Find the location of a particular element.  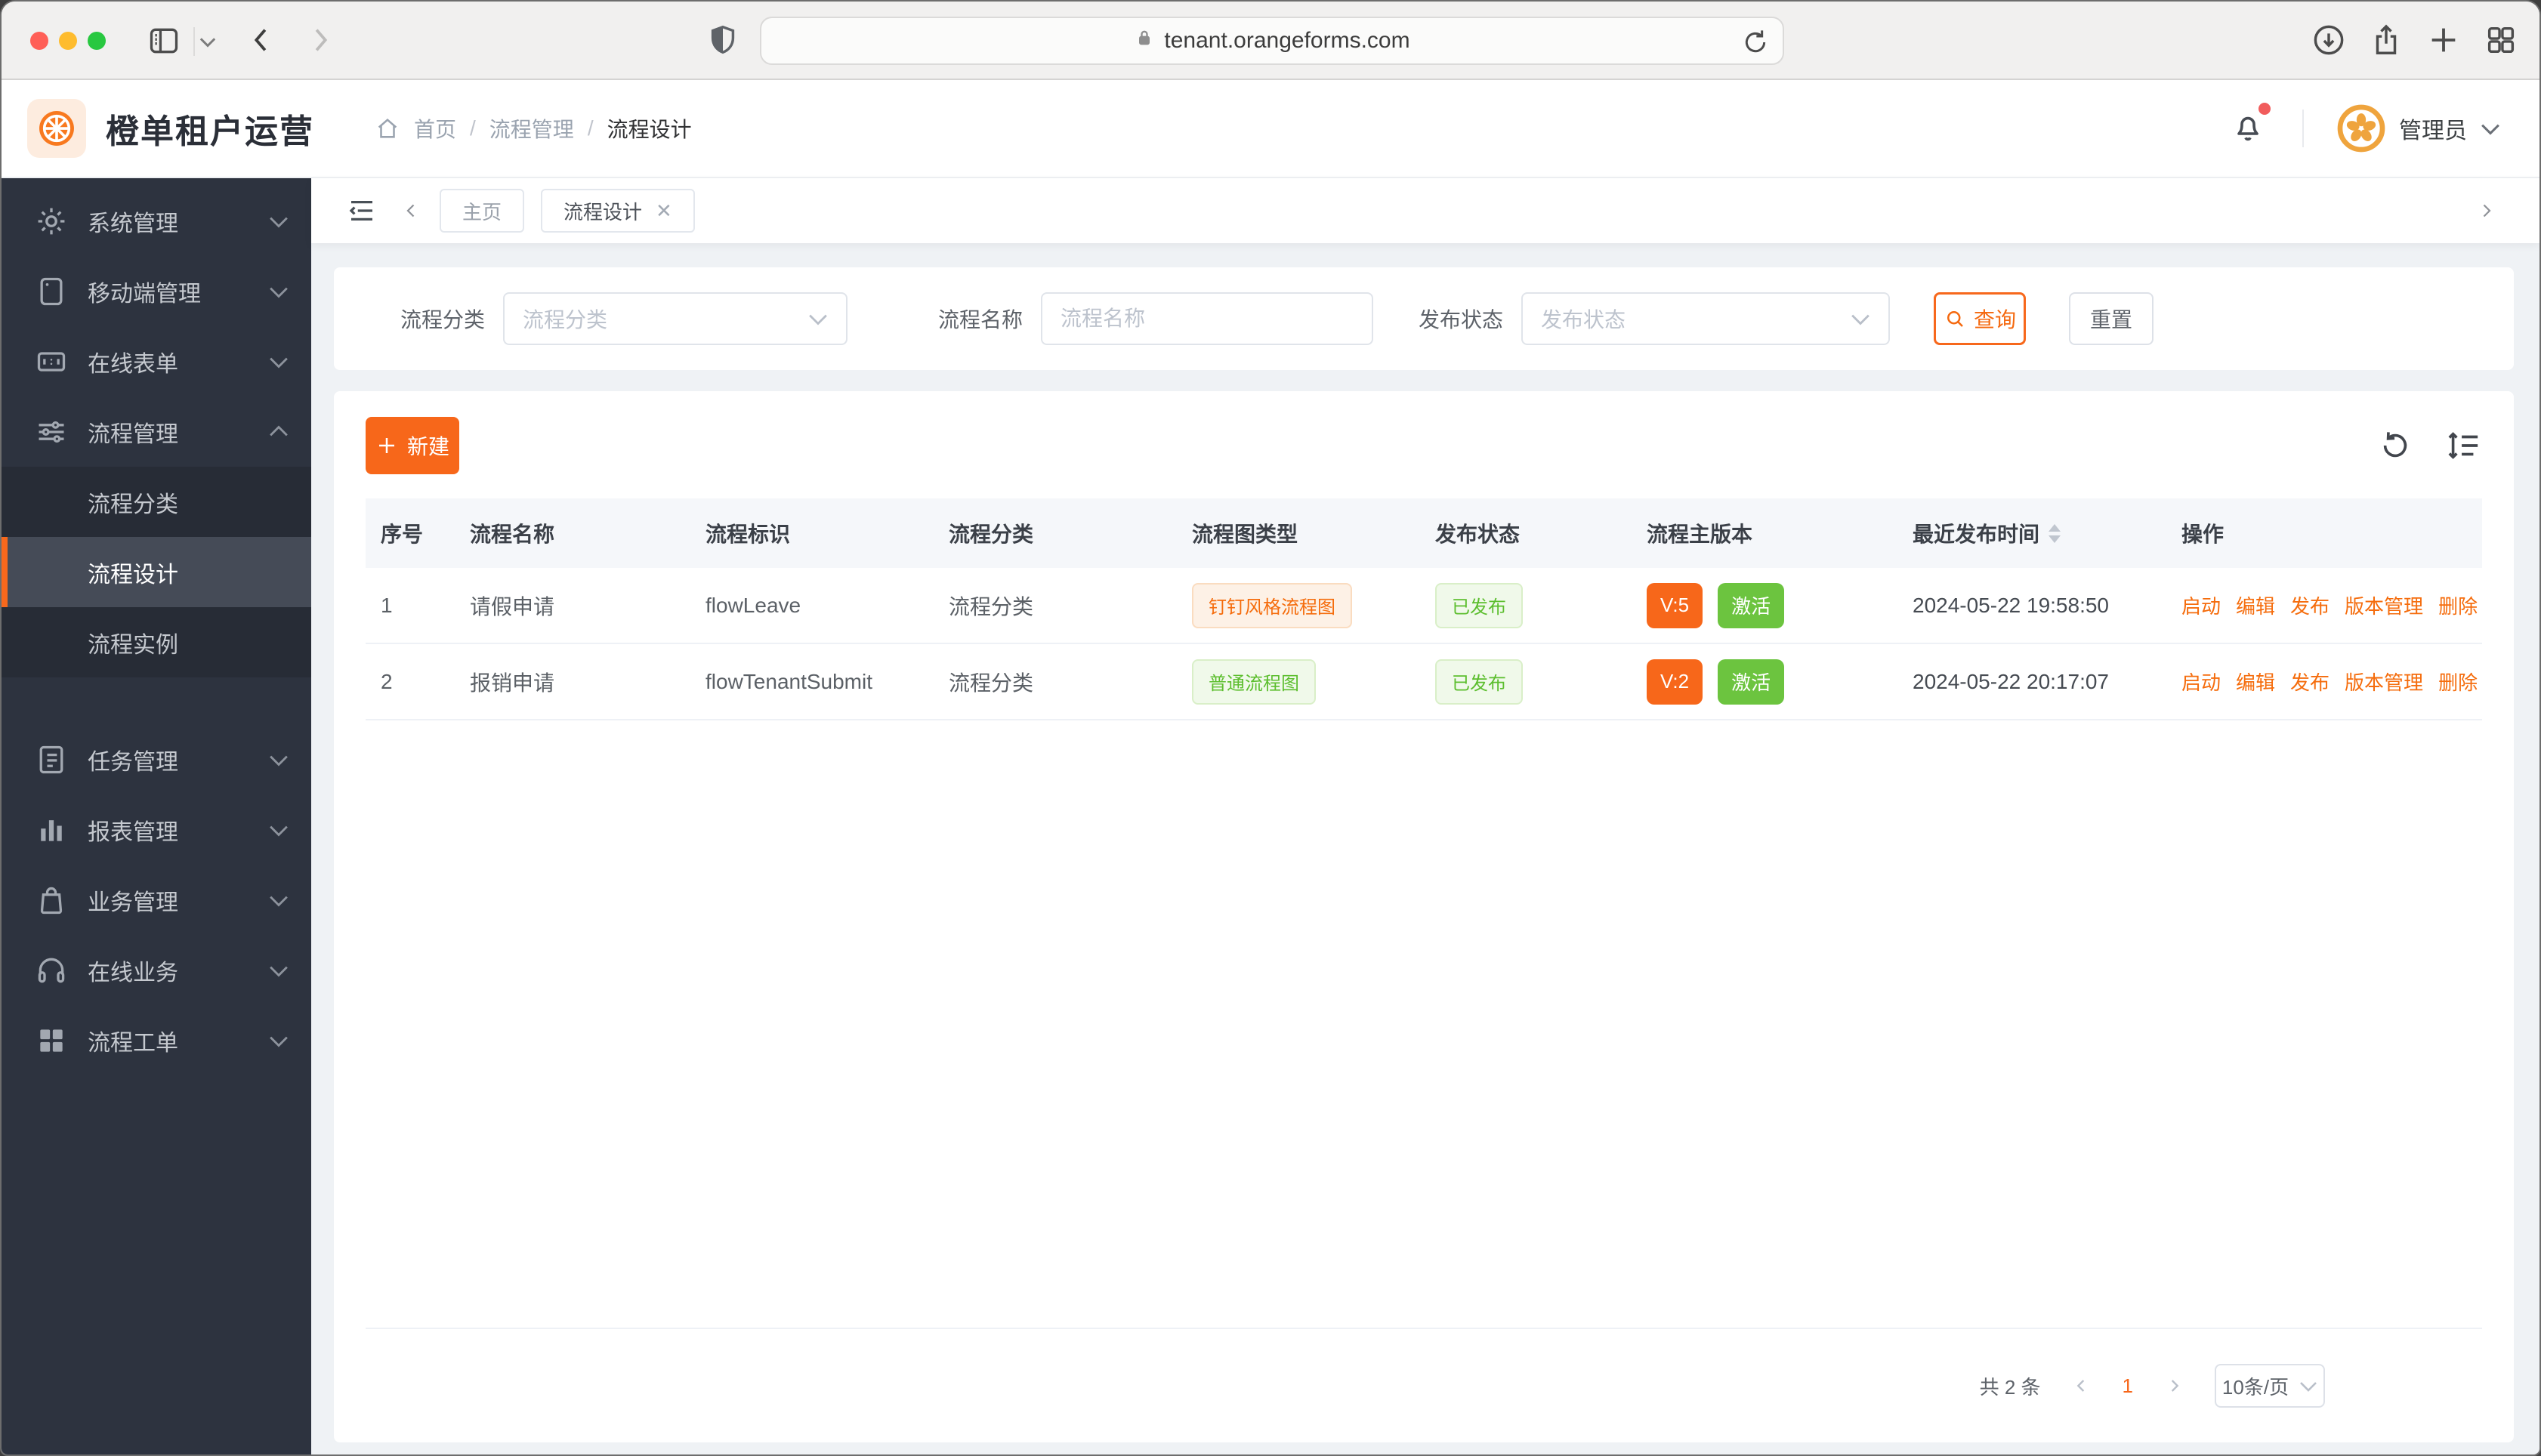

status-filter-label: 发布状态 is located at coordinates (1461, 320).